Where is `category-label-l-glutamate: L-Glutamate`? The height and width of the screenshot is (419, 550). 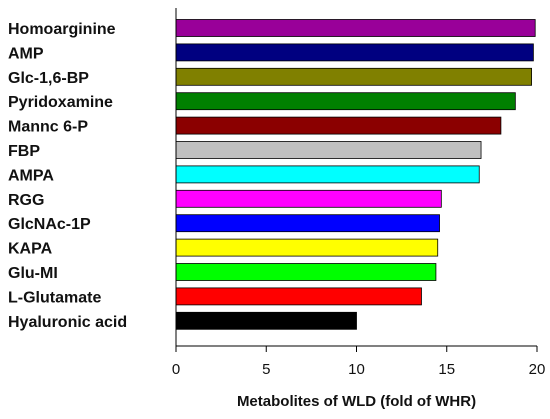
category-label-l-glutamate: L-Glutamate is located at coordinates (54, 297).